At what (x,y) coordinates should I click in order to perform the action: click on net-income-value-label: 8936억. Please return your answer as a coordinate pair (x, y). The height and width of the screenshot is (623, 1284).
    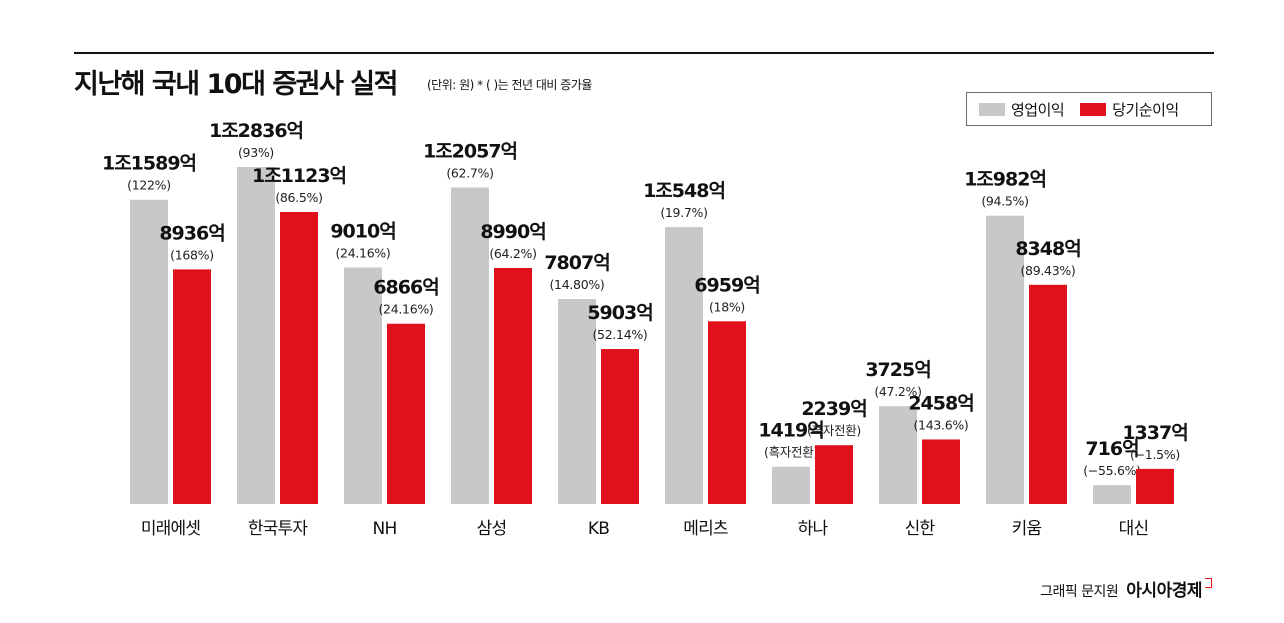
    Looking at the image, I should click on (191, 233).